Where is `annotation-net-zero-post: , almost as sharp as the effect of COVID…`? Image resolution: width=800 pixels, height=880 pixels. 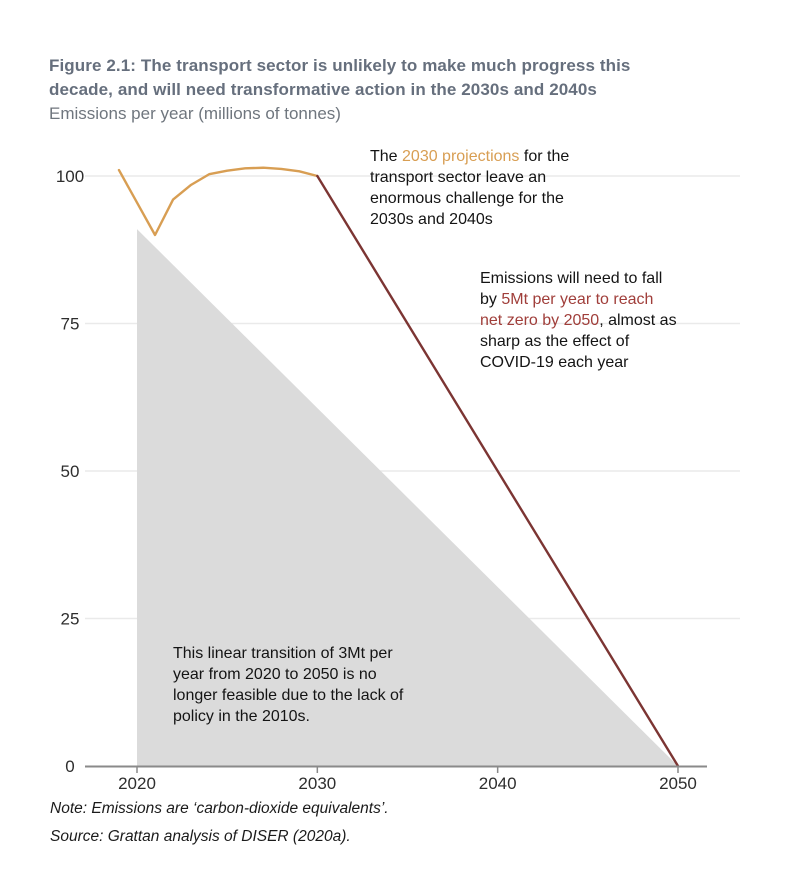 annotation-net-zero-post: , almost as sharp as the effect of COVID… is located at coordinates (578, 341).